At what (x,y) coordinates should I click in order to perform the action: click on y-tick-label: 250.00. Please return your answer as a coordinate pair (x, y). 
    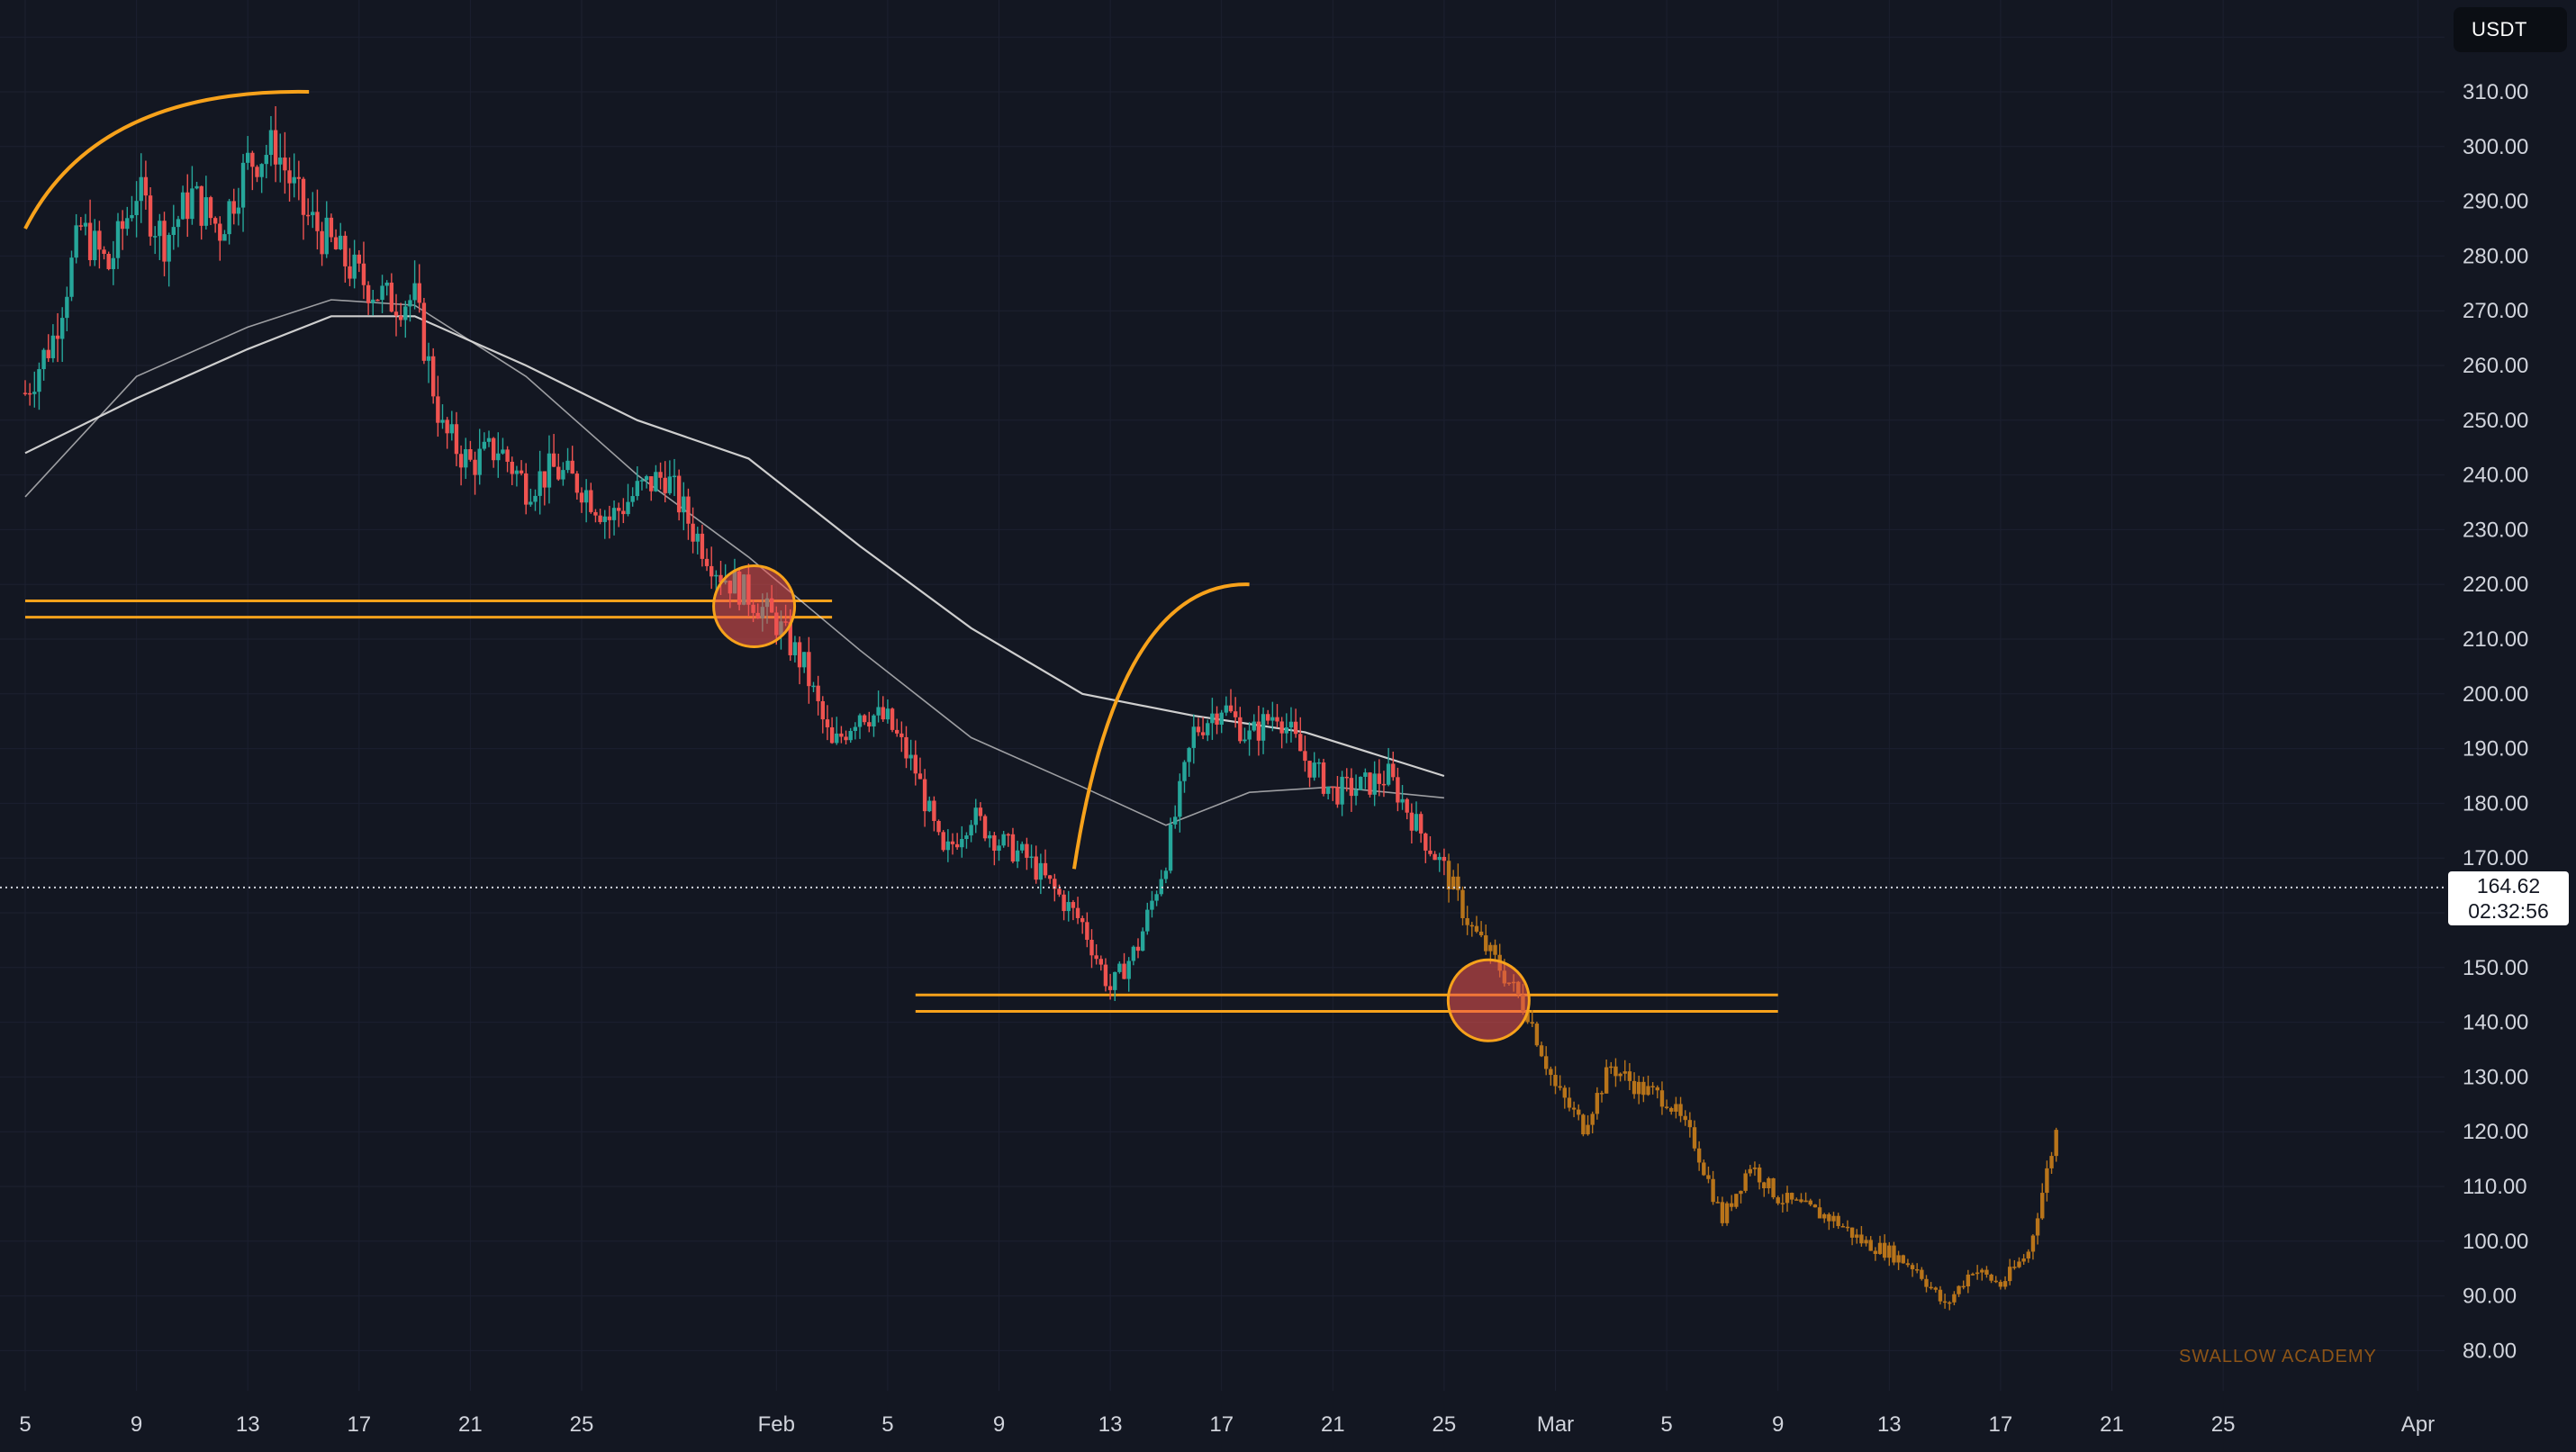
    Looking at the image, I should click on (2495, 421).